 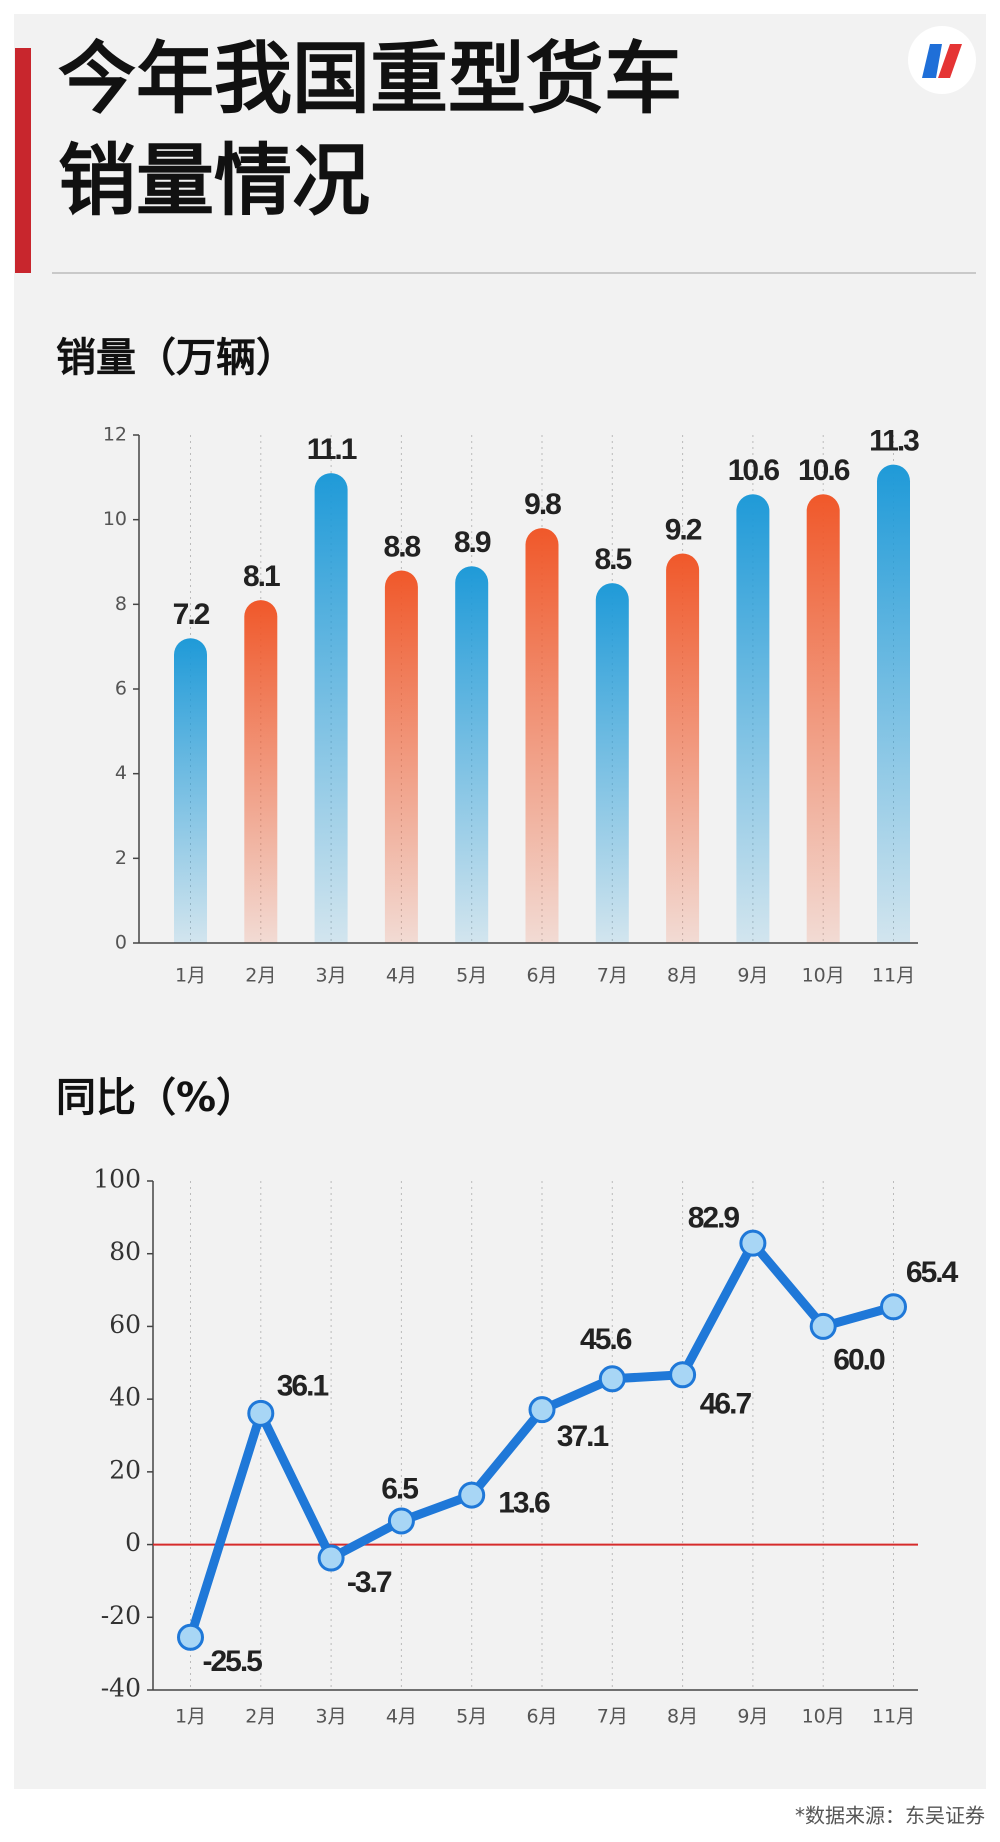 I want to click on y-tick-label: 100, so click(x=117, y=1179).